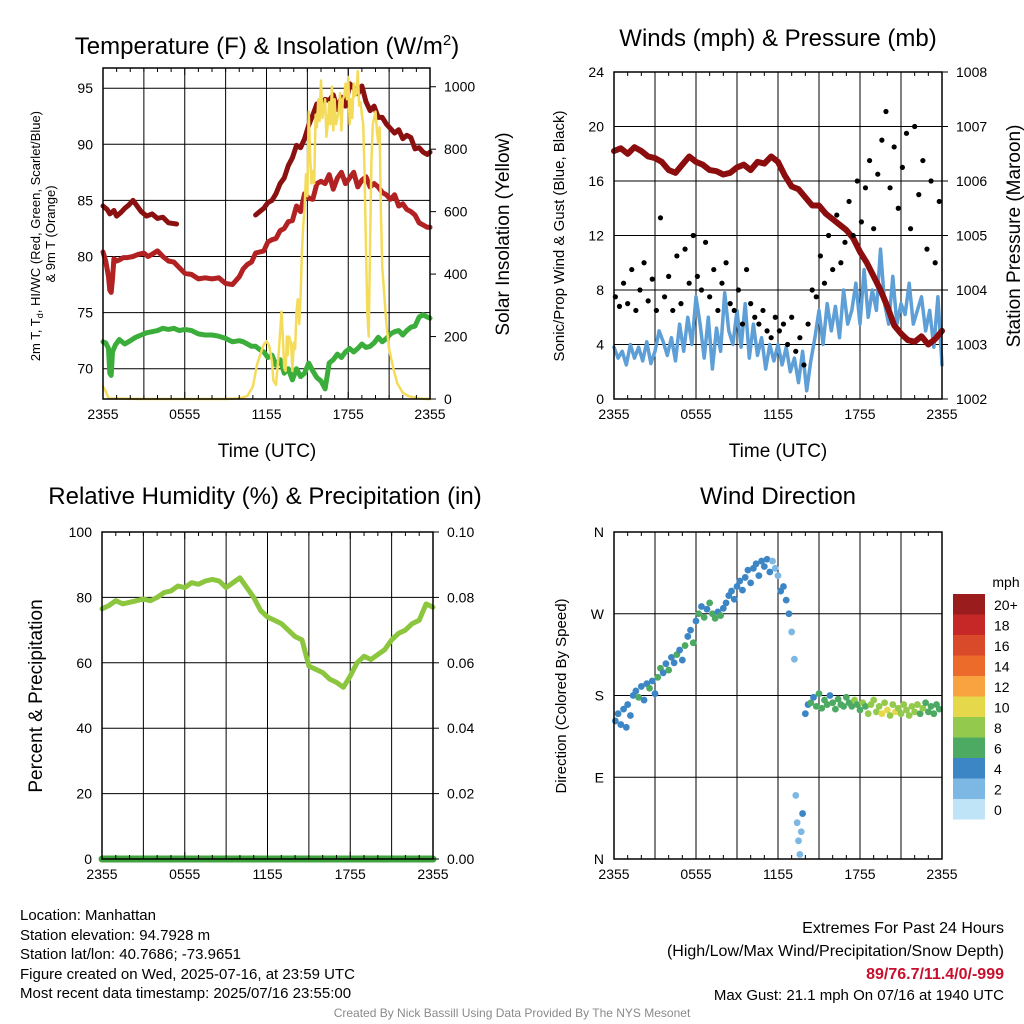  Describe the element at coordinates (448, 399) in the screenshot. I see `y2-tick-label: 0` at that location.